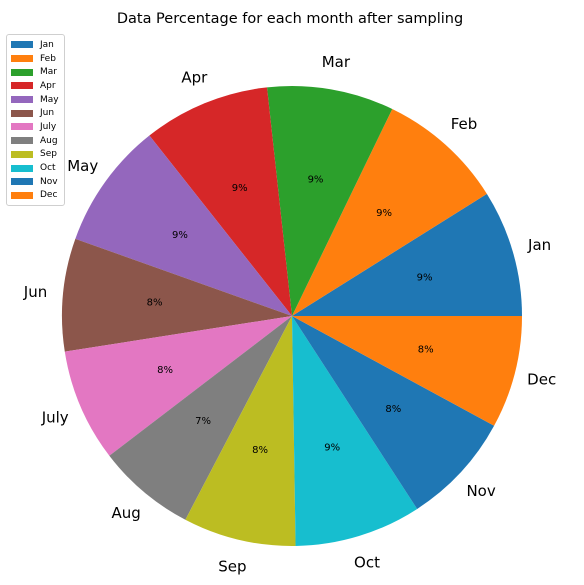 The width and height of the screenshot is (584, 585). What do you see at coordinates (165, 370) in the screenshot?
I see `percent-label-july: 8%` at bounding box center [165, 370].